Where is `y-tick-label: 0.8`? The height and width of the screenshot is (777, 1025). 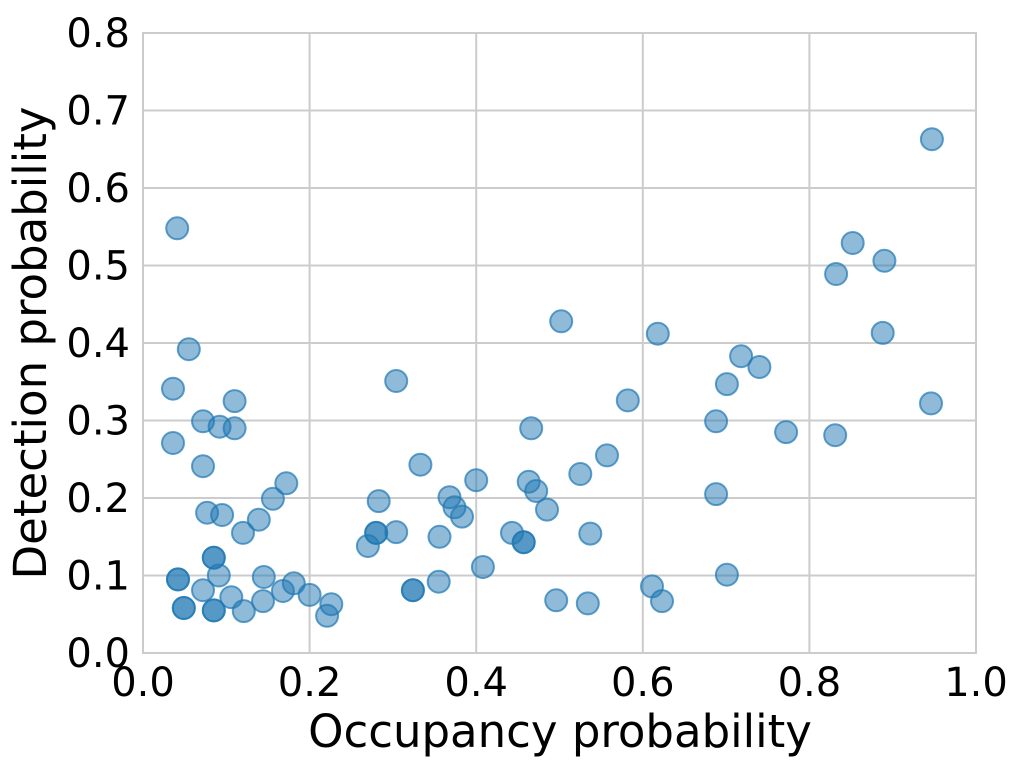
y-tick-label: 0.8 is located at coordinates (98, 34).